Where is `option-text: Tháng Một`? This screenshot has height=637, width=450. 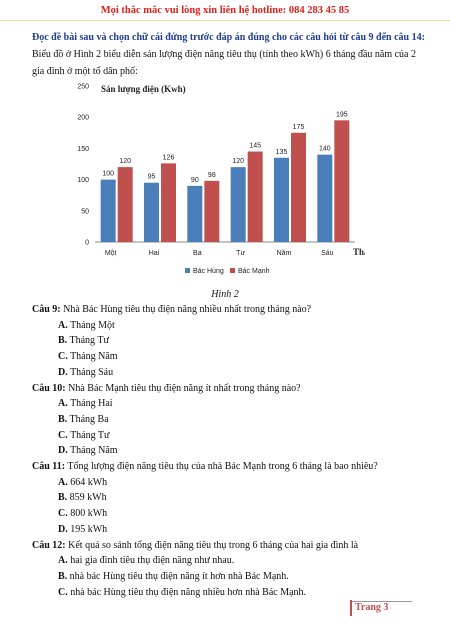 option-text: Tháng Một is located at coordinates (92, 325).